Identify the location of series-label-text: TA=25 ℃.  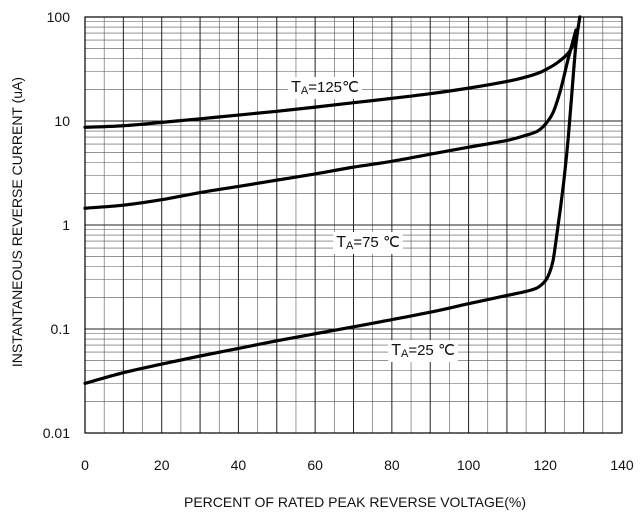
(423, 351).